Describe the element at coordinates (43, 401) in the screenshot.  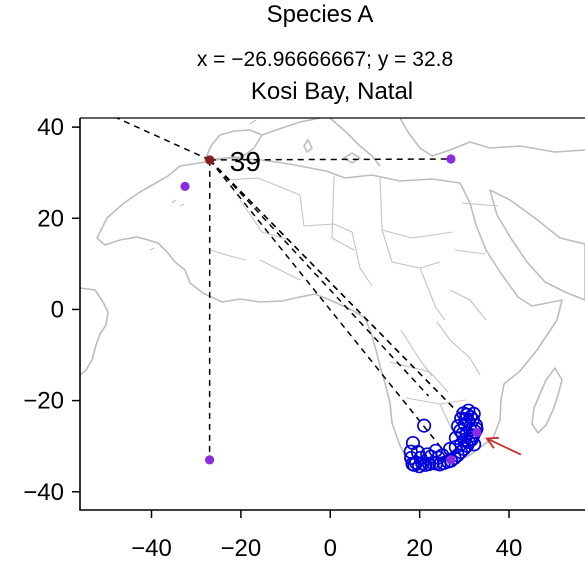
I see `y-tick-label: −20` at that location.